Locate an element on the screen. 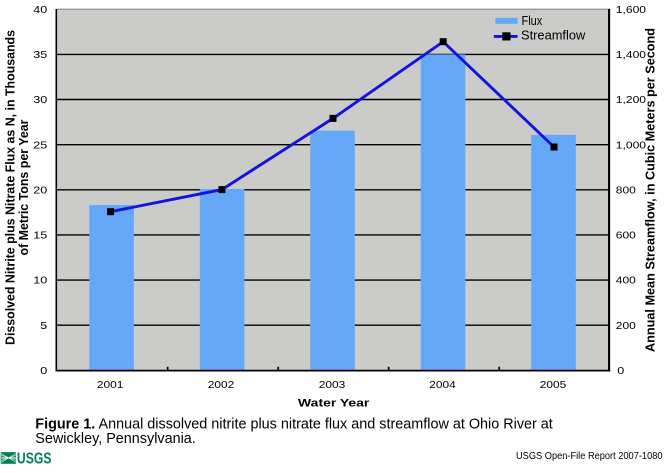 The height and width of the screenshot is (473, 669). svg-text:USGS Open-File Report 2007-108: USGS Open-File Report 2007-1080 is located at coordinates (589, 456).